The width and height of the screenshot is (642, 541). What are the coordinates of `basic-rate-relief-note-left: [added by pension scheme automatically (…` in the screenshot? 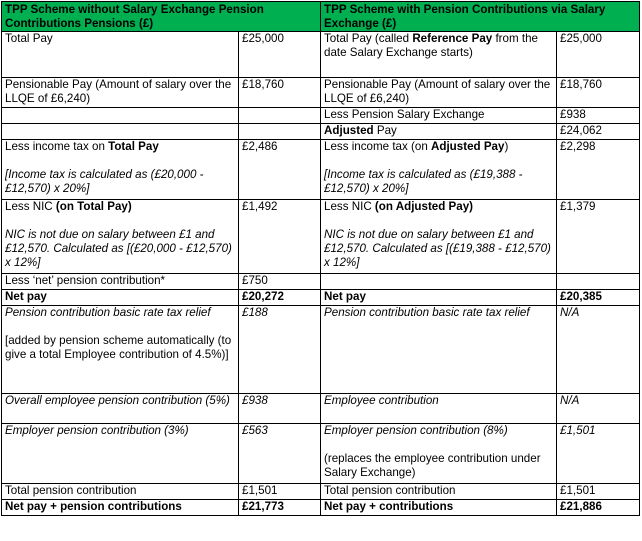 It's located at (118, 347).